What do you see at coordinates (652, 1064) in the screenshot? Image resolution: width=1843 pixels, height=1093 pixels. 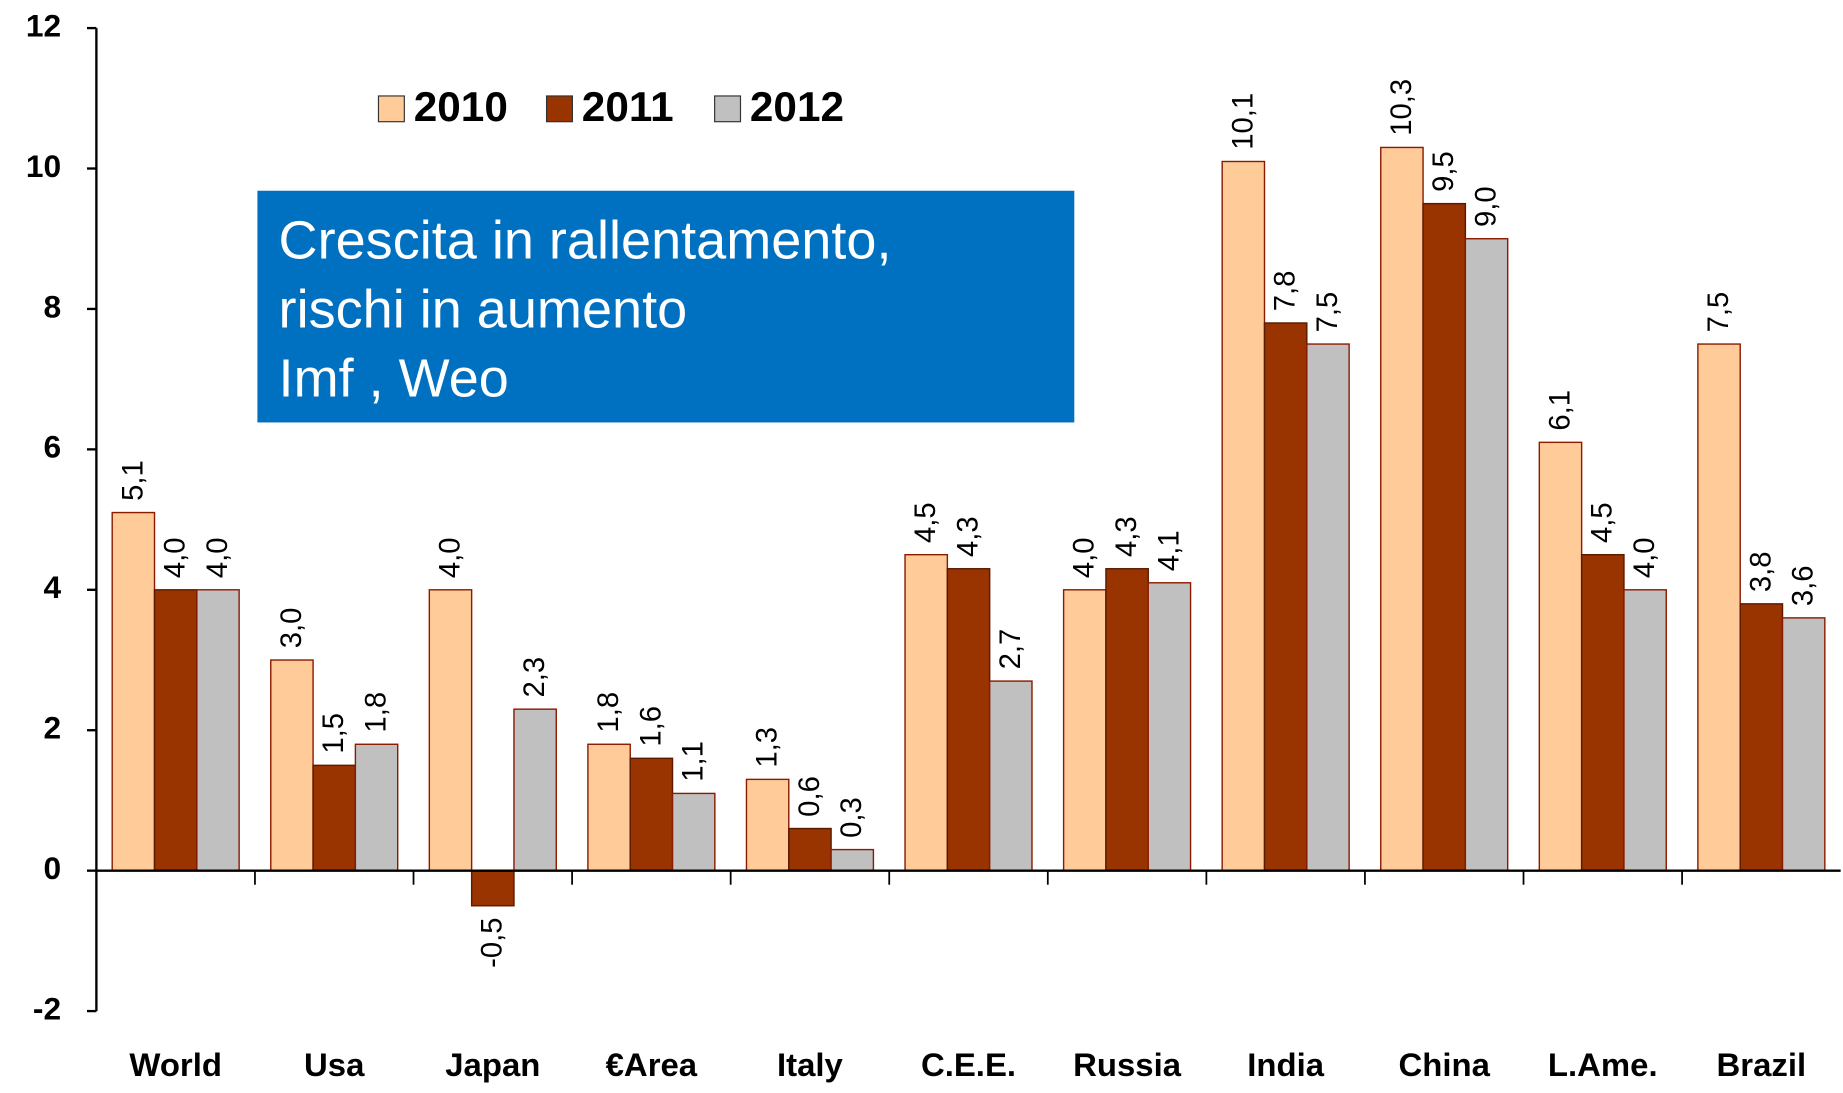 I see `x-tick-label: €Area` at bounding box center [652, 1064].